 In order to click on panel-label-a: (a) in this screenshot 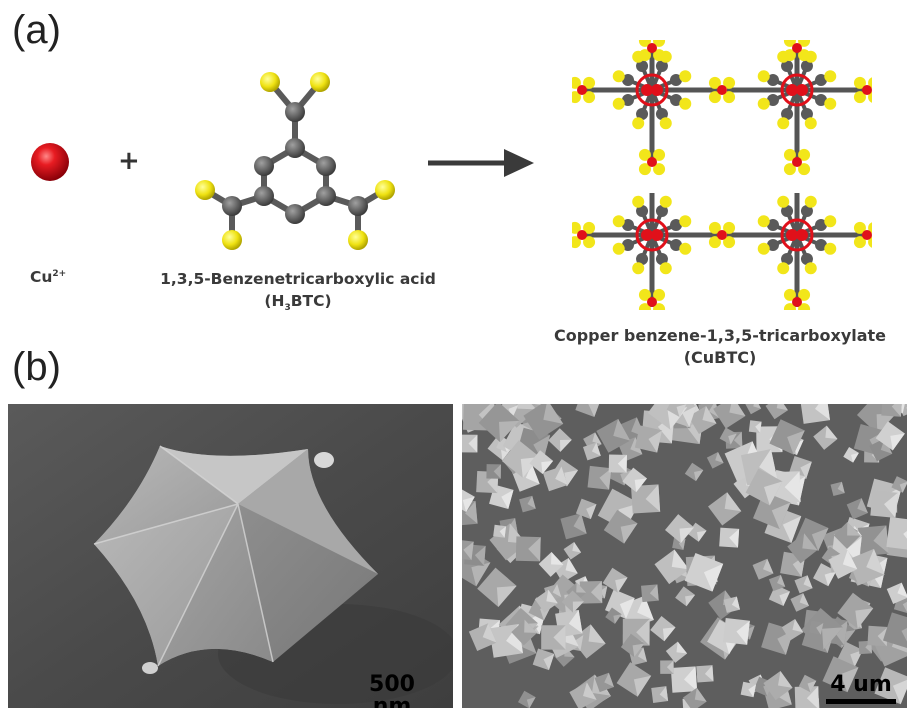, I will do `click(36, 30)`.